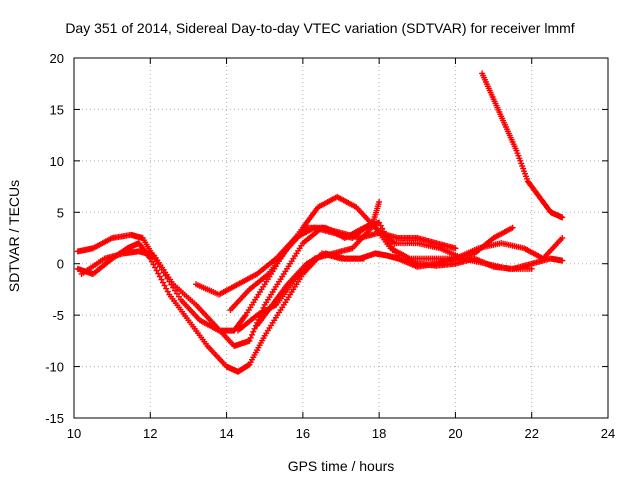  I want to click on y-tick-label: 10, so click(57, 161).